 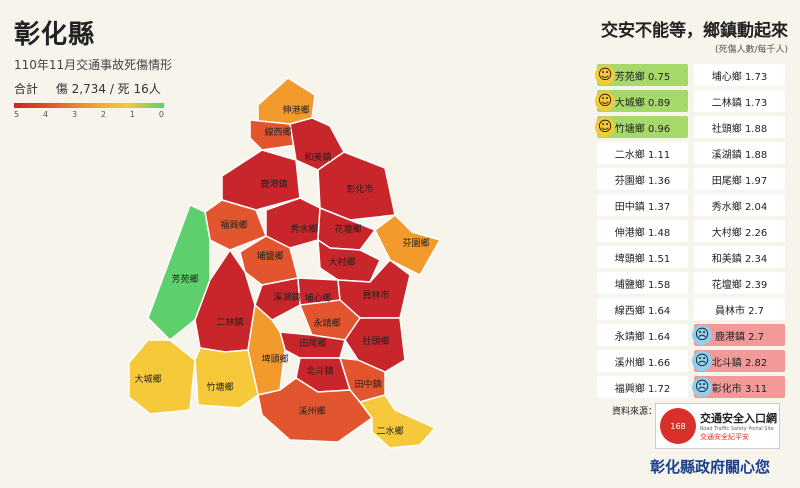 I want to click on ranking-text: 埔心鄉 1.73, so click(x=739, y=77).